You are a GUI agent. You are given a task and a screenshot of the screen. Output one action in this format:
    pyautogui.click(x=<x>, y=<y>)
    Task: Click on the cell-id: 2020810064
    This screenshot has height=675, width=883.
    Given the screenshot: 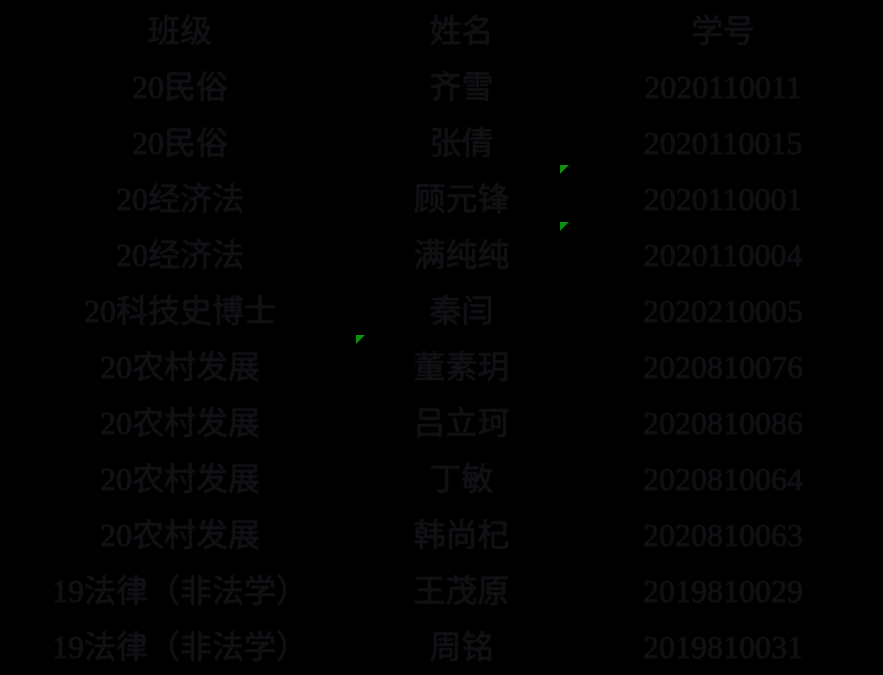 What is the action you would take?
    pyautogui.click(x=723, y=479)
    